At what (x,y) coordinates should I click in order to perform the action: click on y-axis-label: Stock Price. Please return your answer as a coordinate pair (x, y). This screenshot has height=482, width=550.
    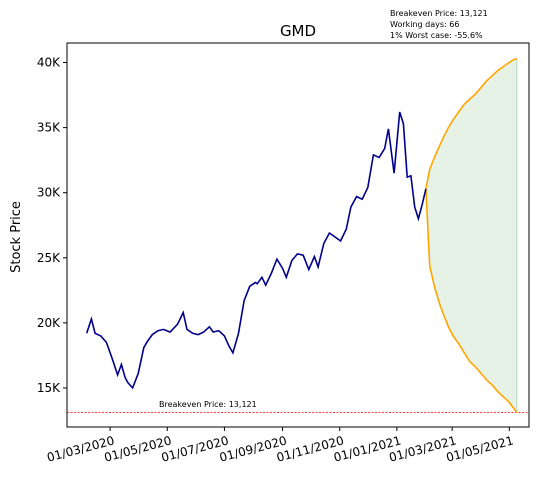
    Looking at the image, I should click on (16, 237).